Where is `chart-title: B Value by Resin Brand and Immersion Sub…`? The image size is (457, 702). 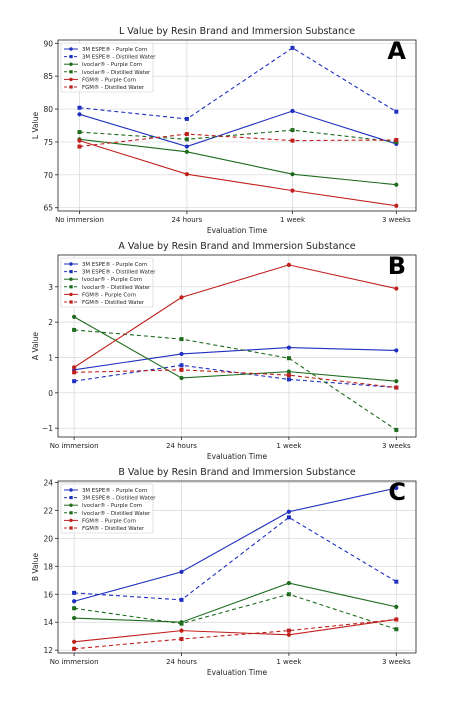
chart-title: B Value by Resin Brand and Immersion Sub… is located at coordinates (236, 472).